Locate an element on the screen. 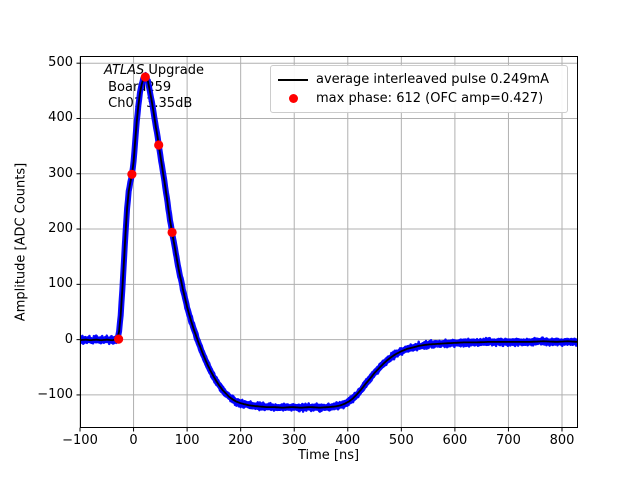 This screenshot has width=640, height=480. x-tick-label: −100 is located at coordinates (80, 440).